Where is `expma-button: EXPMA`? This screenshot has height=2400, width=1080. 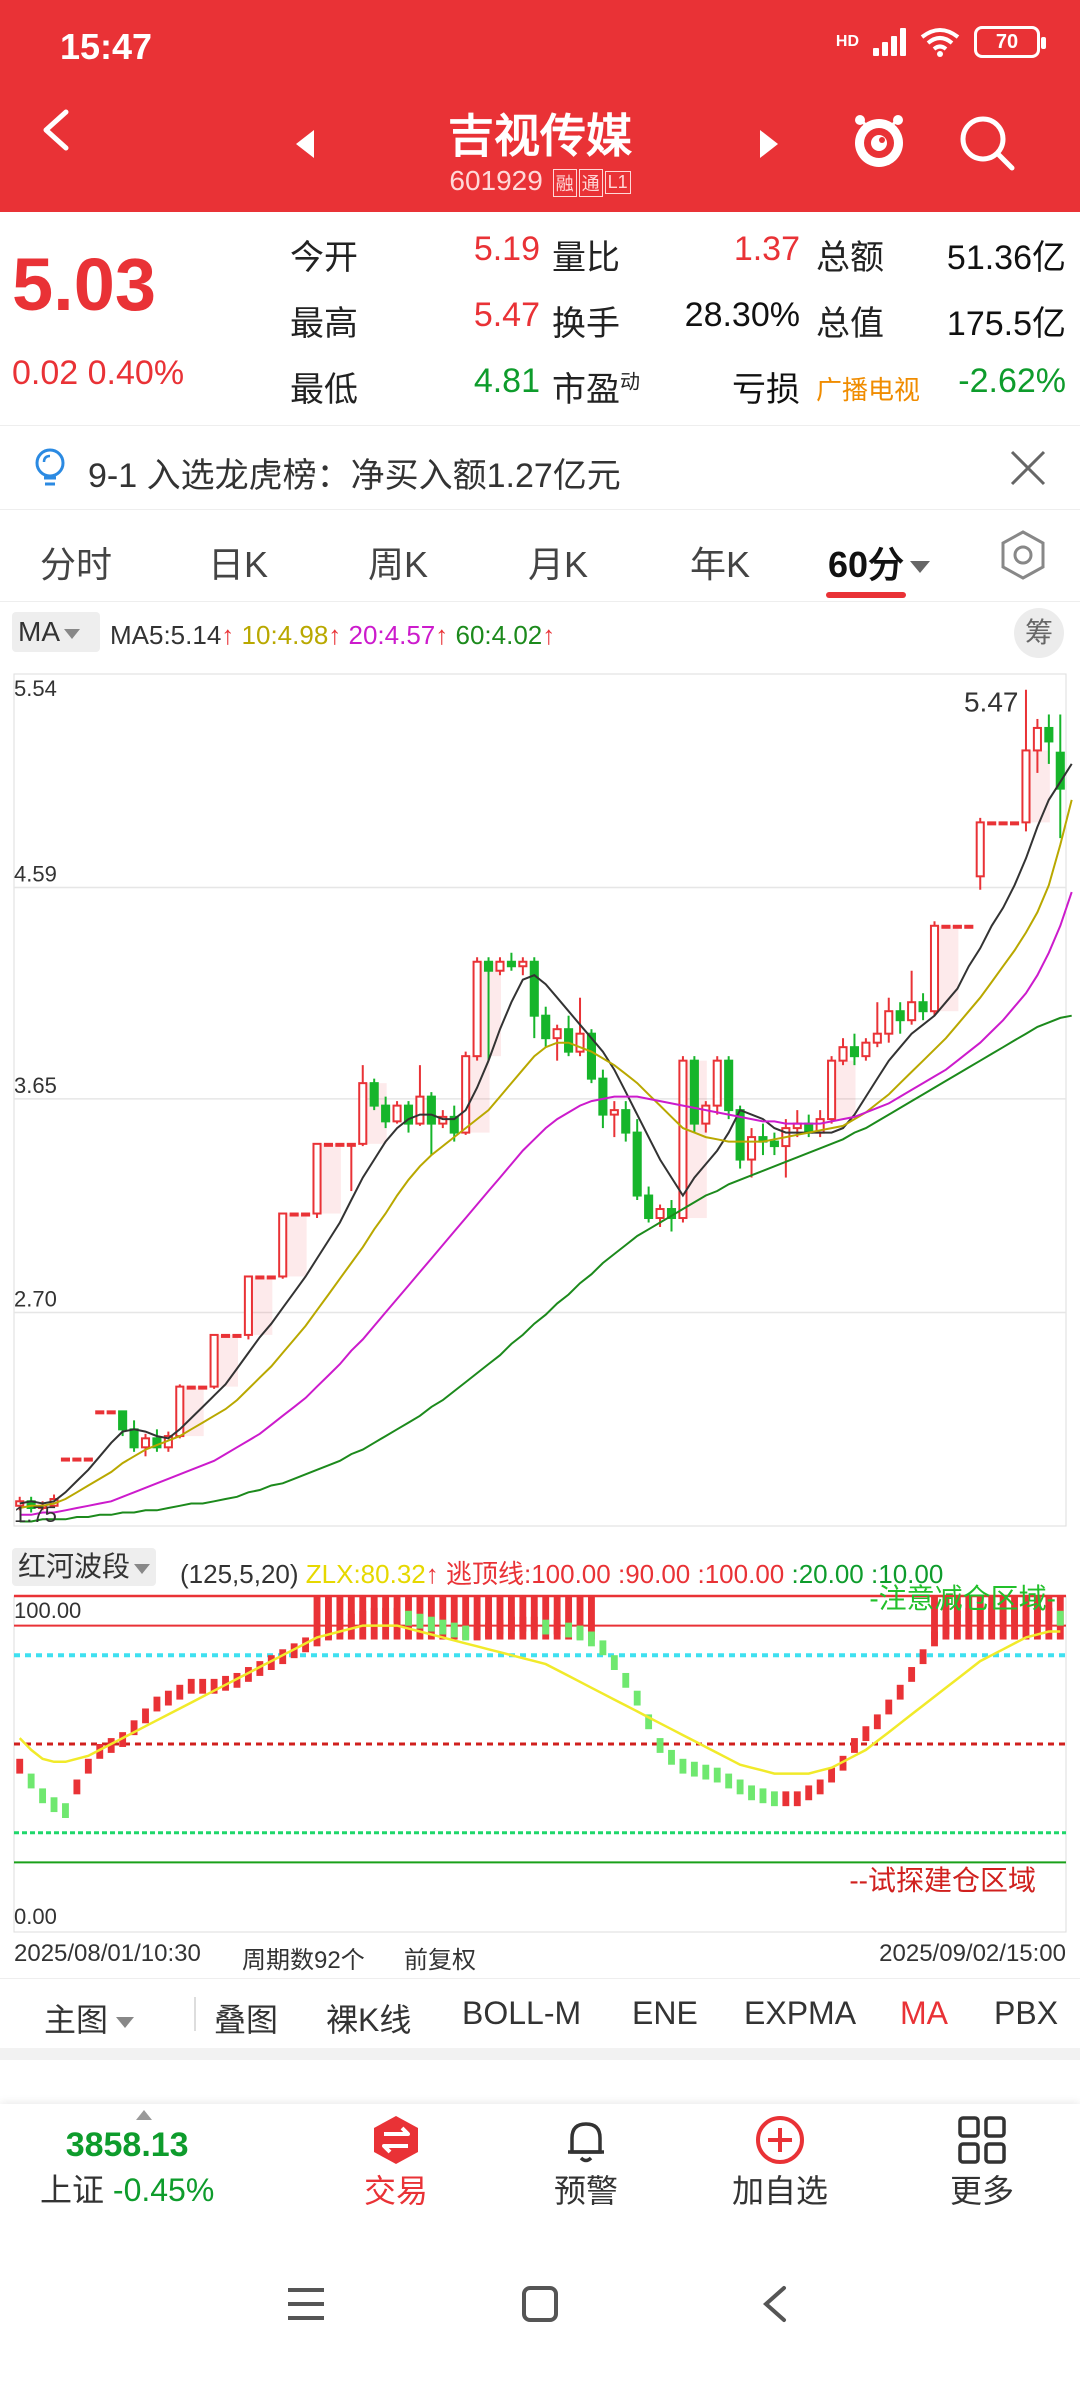
expma-button: EXPMA is located at coordinates (800, 2013).